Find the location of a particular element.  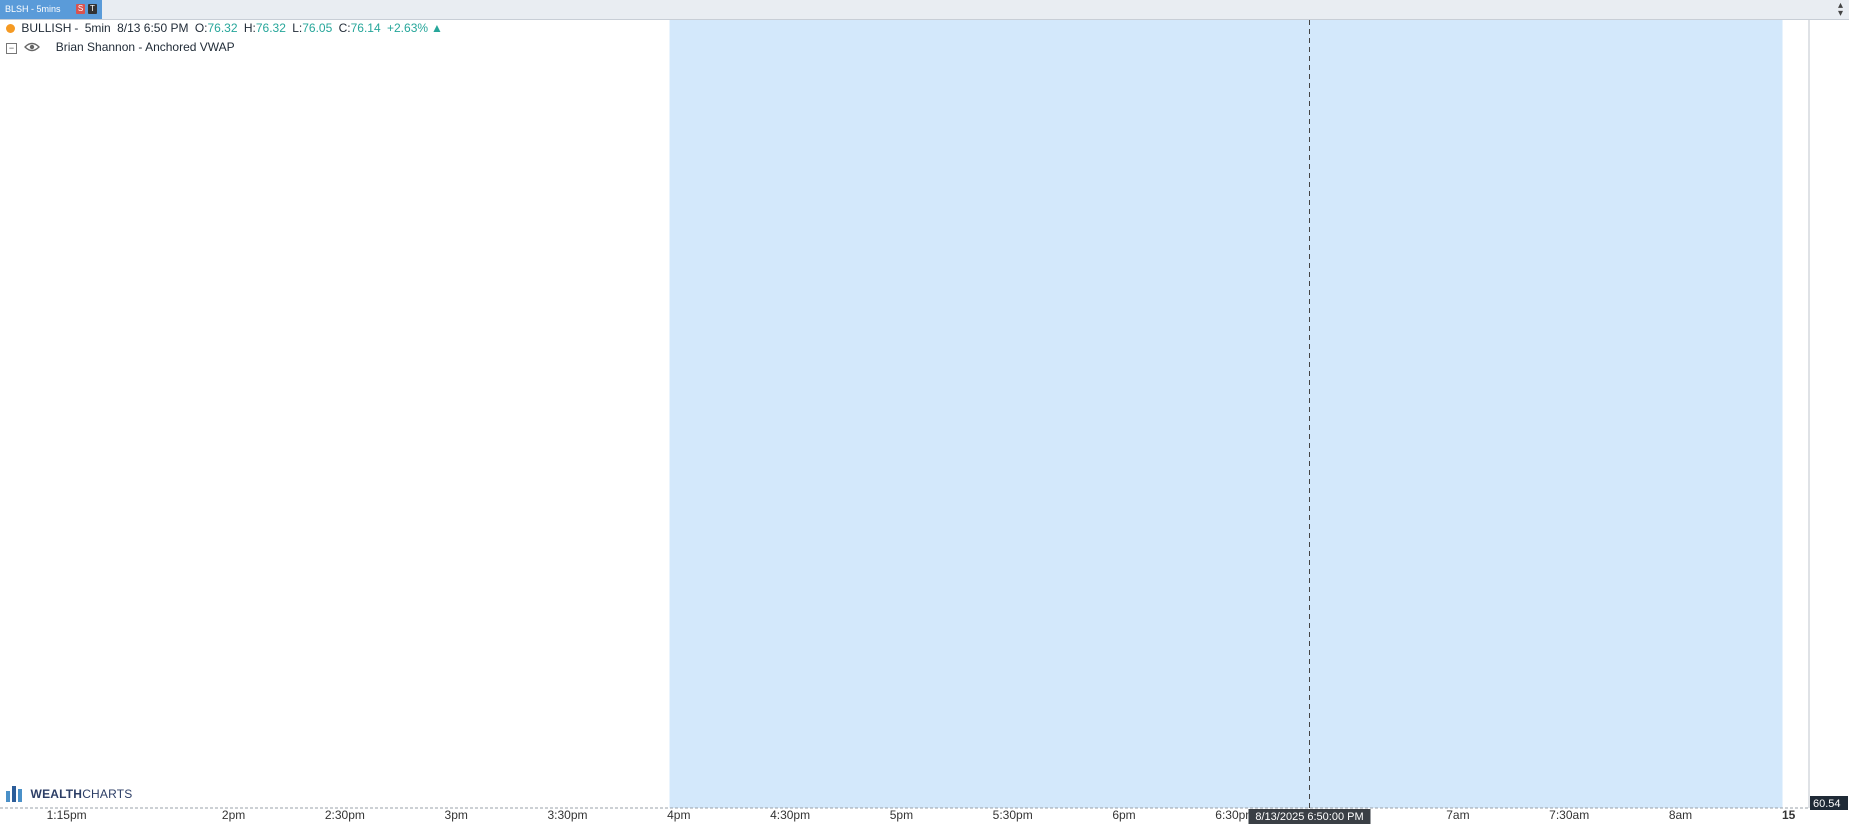

tab-blsh: BLSH - 5mins is located at coordinates (51, 9).